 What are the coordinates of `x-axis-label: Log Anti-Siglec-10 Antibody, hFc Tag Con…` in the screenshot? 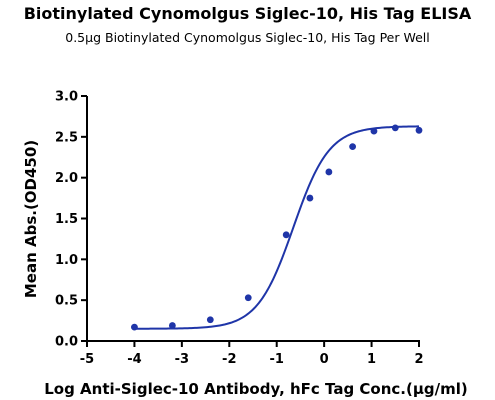 It's located at (256, 389).